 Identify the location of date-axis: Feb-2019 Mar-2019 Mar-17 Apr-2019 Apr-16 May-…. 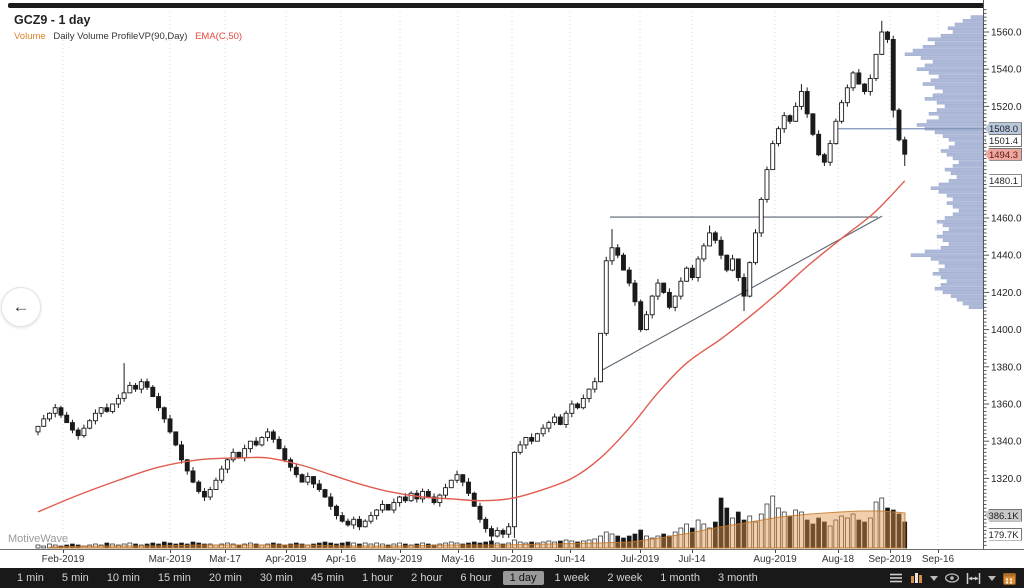
(512, 558).